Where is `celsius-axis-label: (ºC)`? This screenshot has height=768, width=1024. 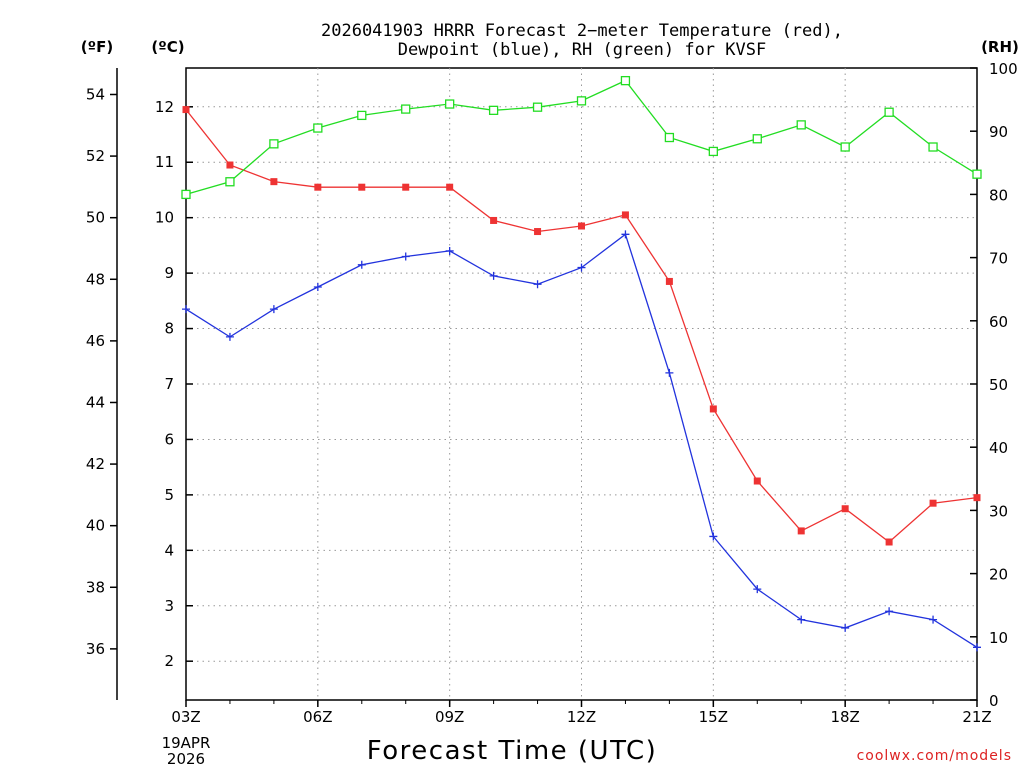
celsius-axis-label: (ºC) is located at coordinates (167, 47).